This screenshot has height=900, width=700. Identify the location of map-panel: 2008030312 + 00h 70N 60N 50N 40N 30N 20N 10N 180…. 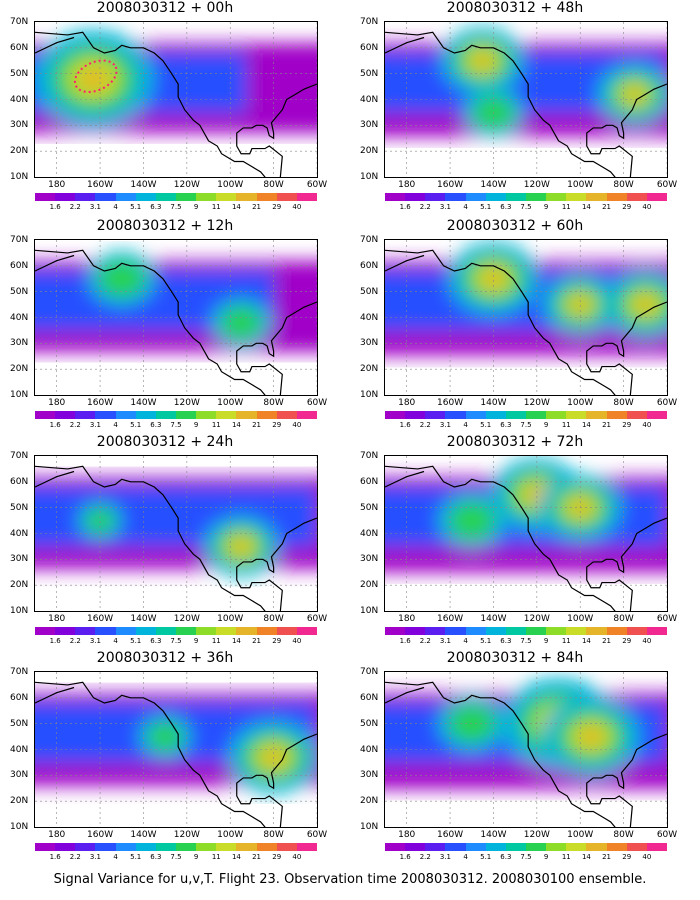
(165, 107).